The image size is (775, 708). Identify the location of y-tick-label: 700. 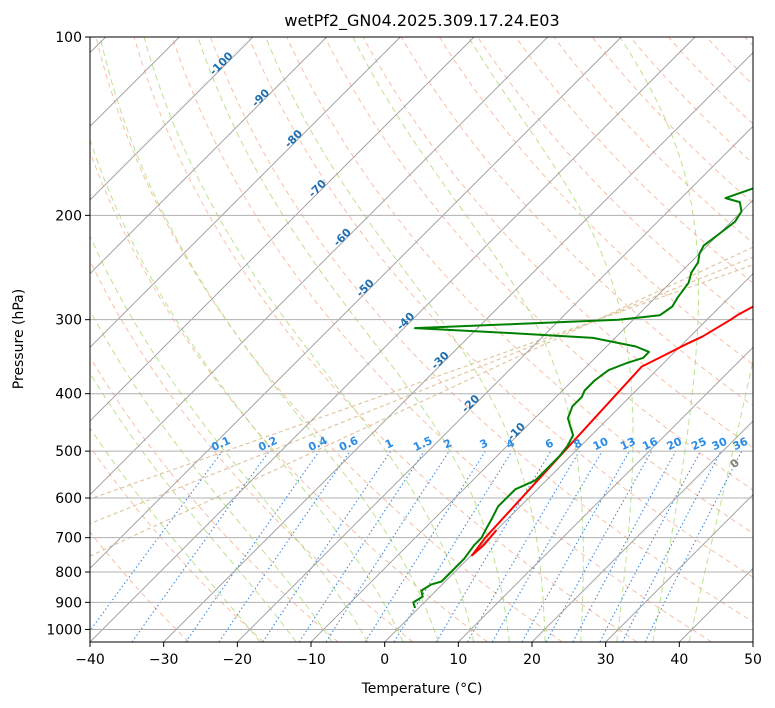
(68, 539).